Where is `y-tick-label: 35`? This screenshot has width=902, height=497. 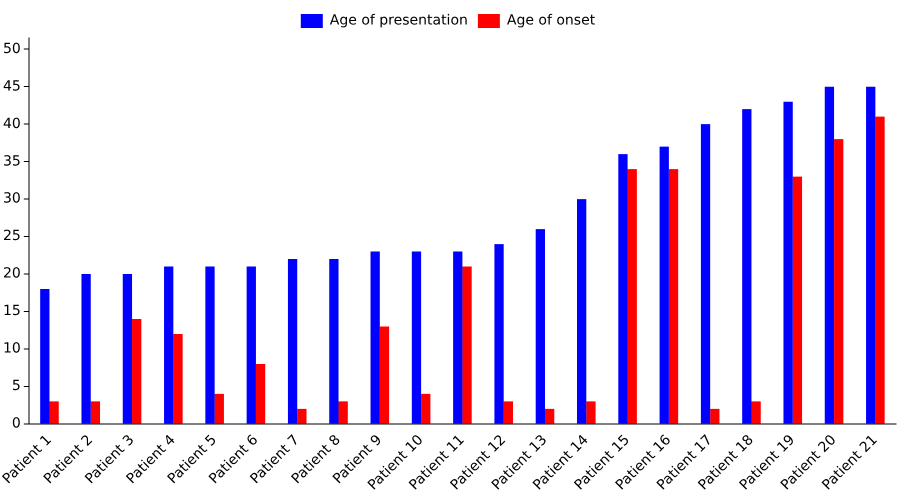
y-tick-label: 35 is located at coordinates (11, 161).